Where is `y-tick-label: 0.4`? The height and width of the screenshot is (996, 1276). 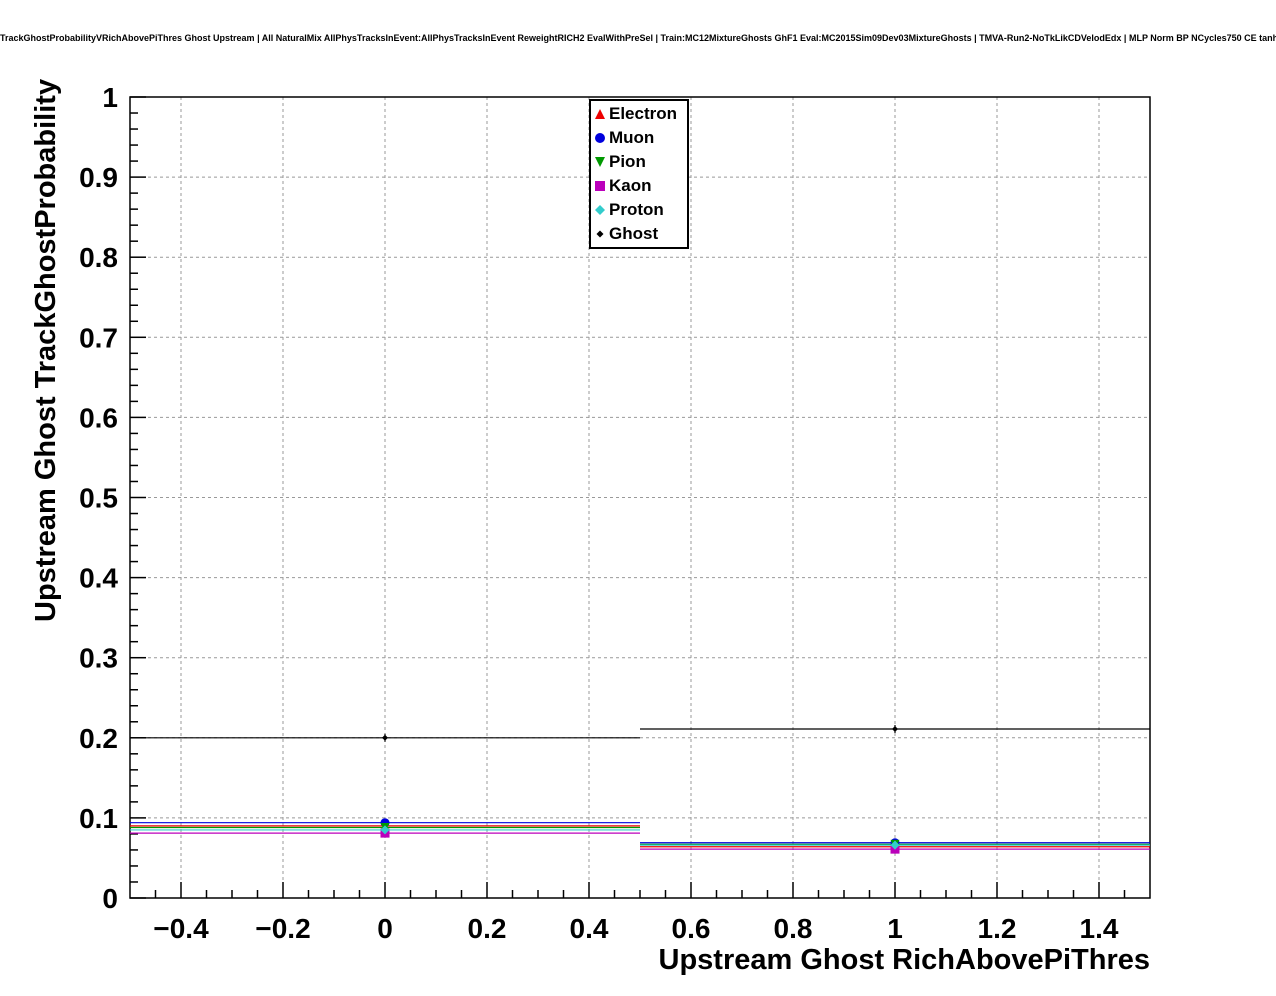
y-tick-label: 0.4 is located at coordinates (98, 578).